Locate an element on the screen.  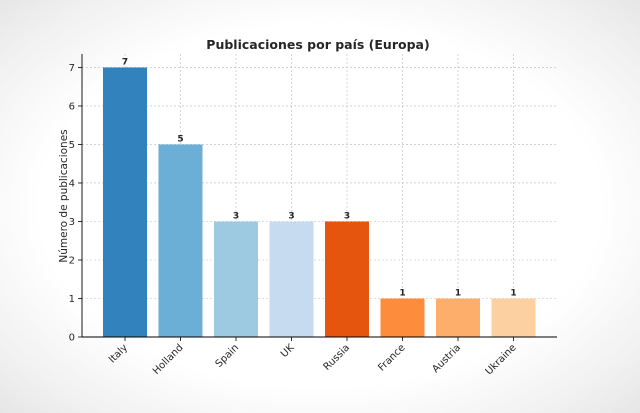
y-tick-label: 1 is located at coordinates (72, 299).